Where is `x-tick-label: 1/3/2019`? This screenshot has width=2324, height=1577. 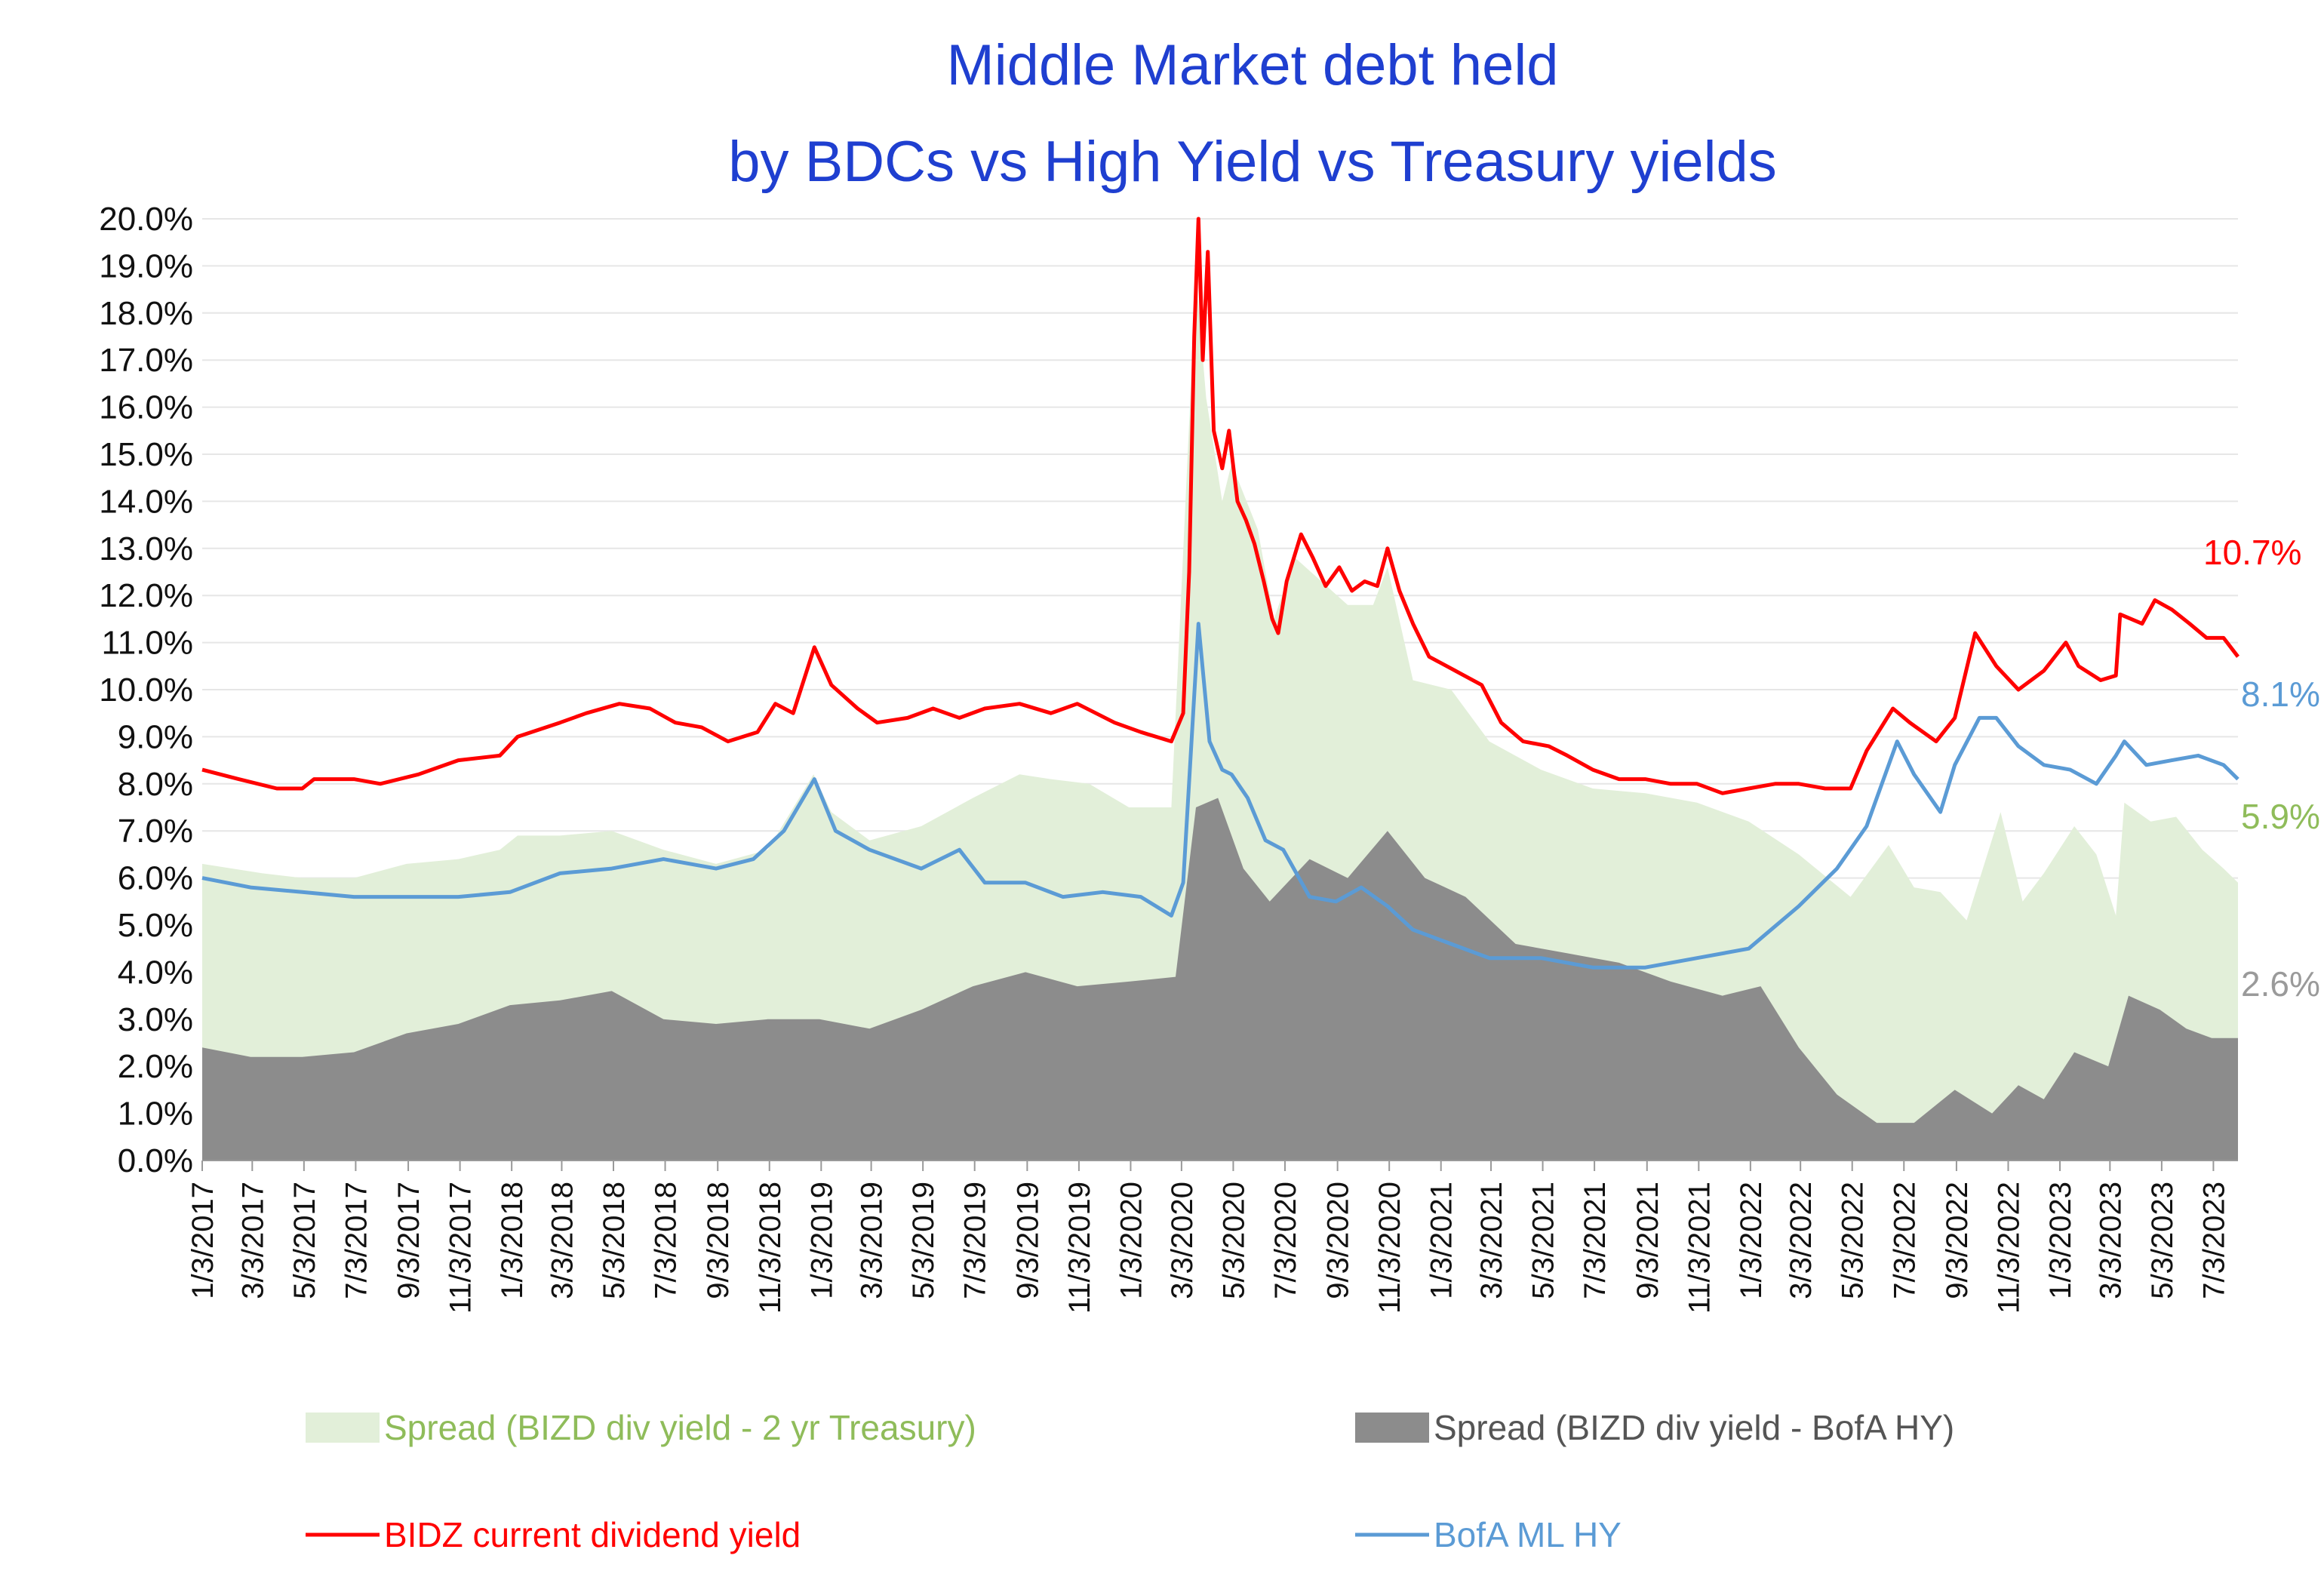
x-tick-label: 1/3/2019 is located at coordinates (821, 1240).